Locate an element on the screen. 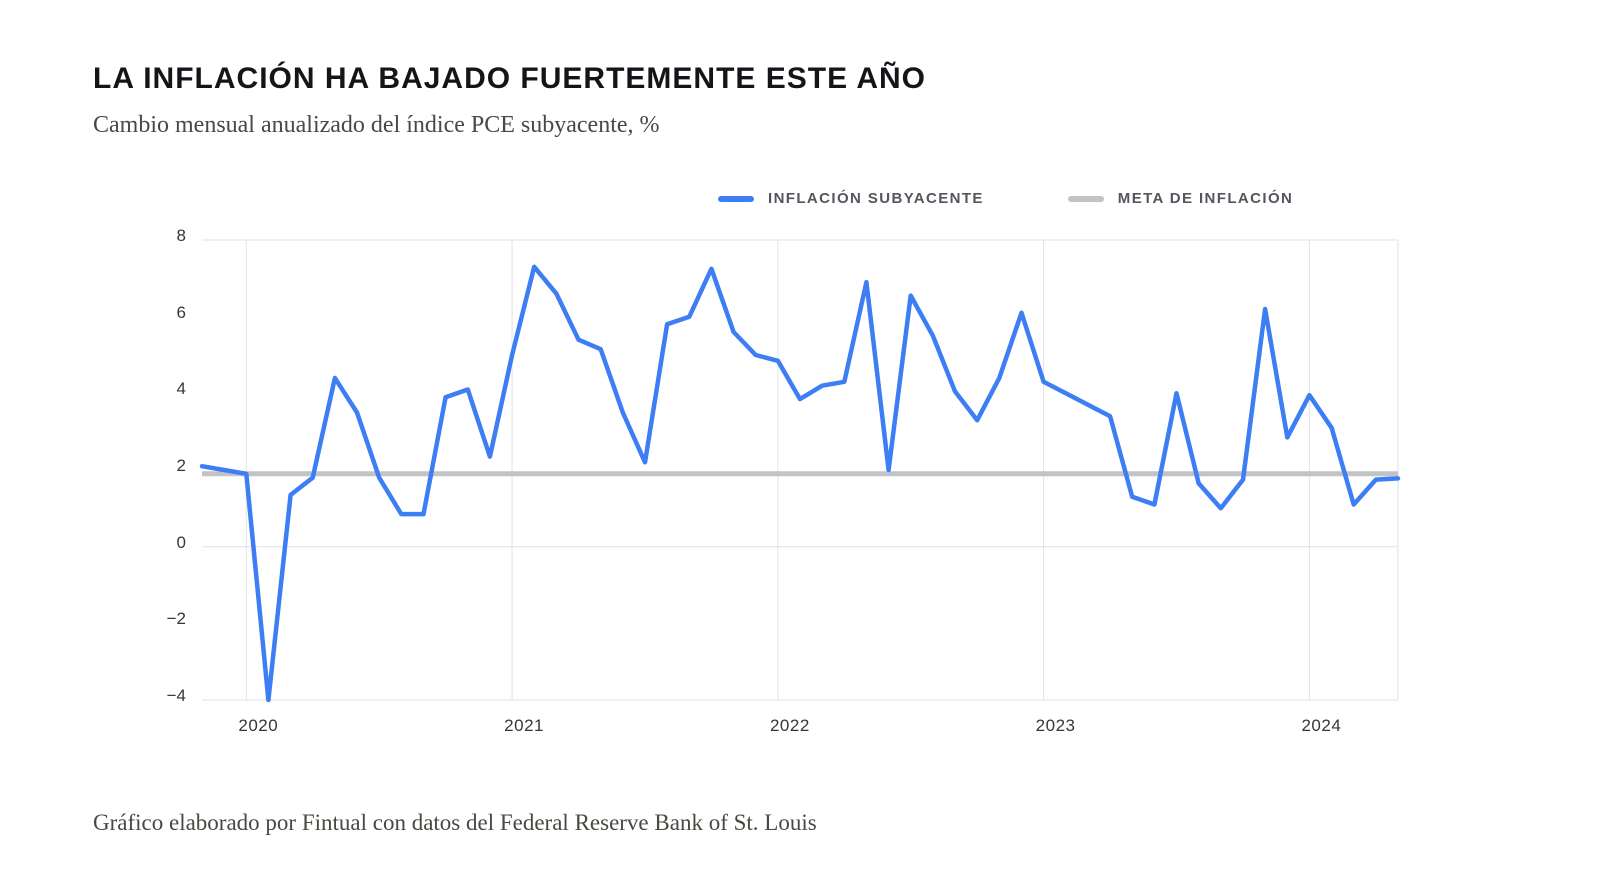 This screenshot has height=892, width=1600. legend: INFLACIÓN SUBYACENTE META DE INFLACIÓN is located at coordinates (1005, 198).